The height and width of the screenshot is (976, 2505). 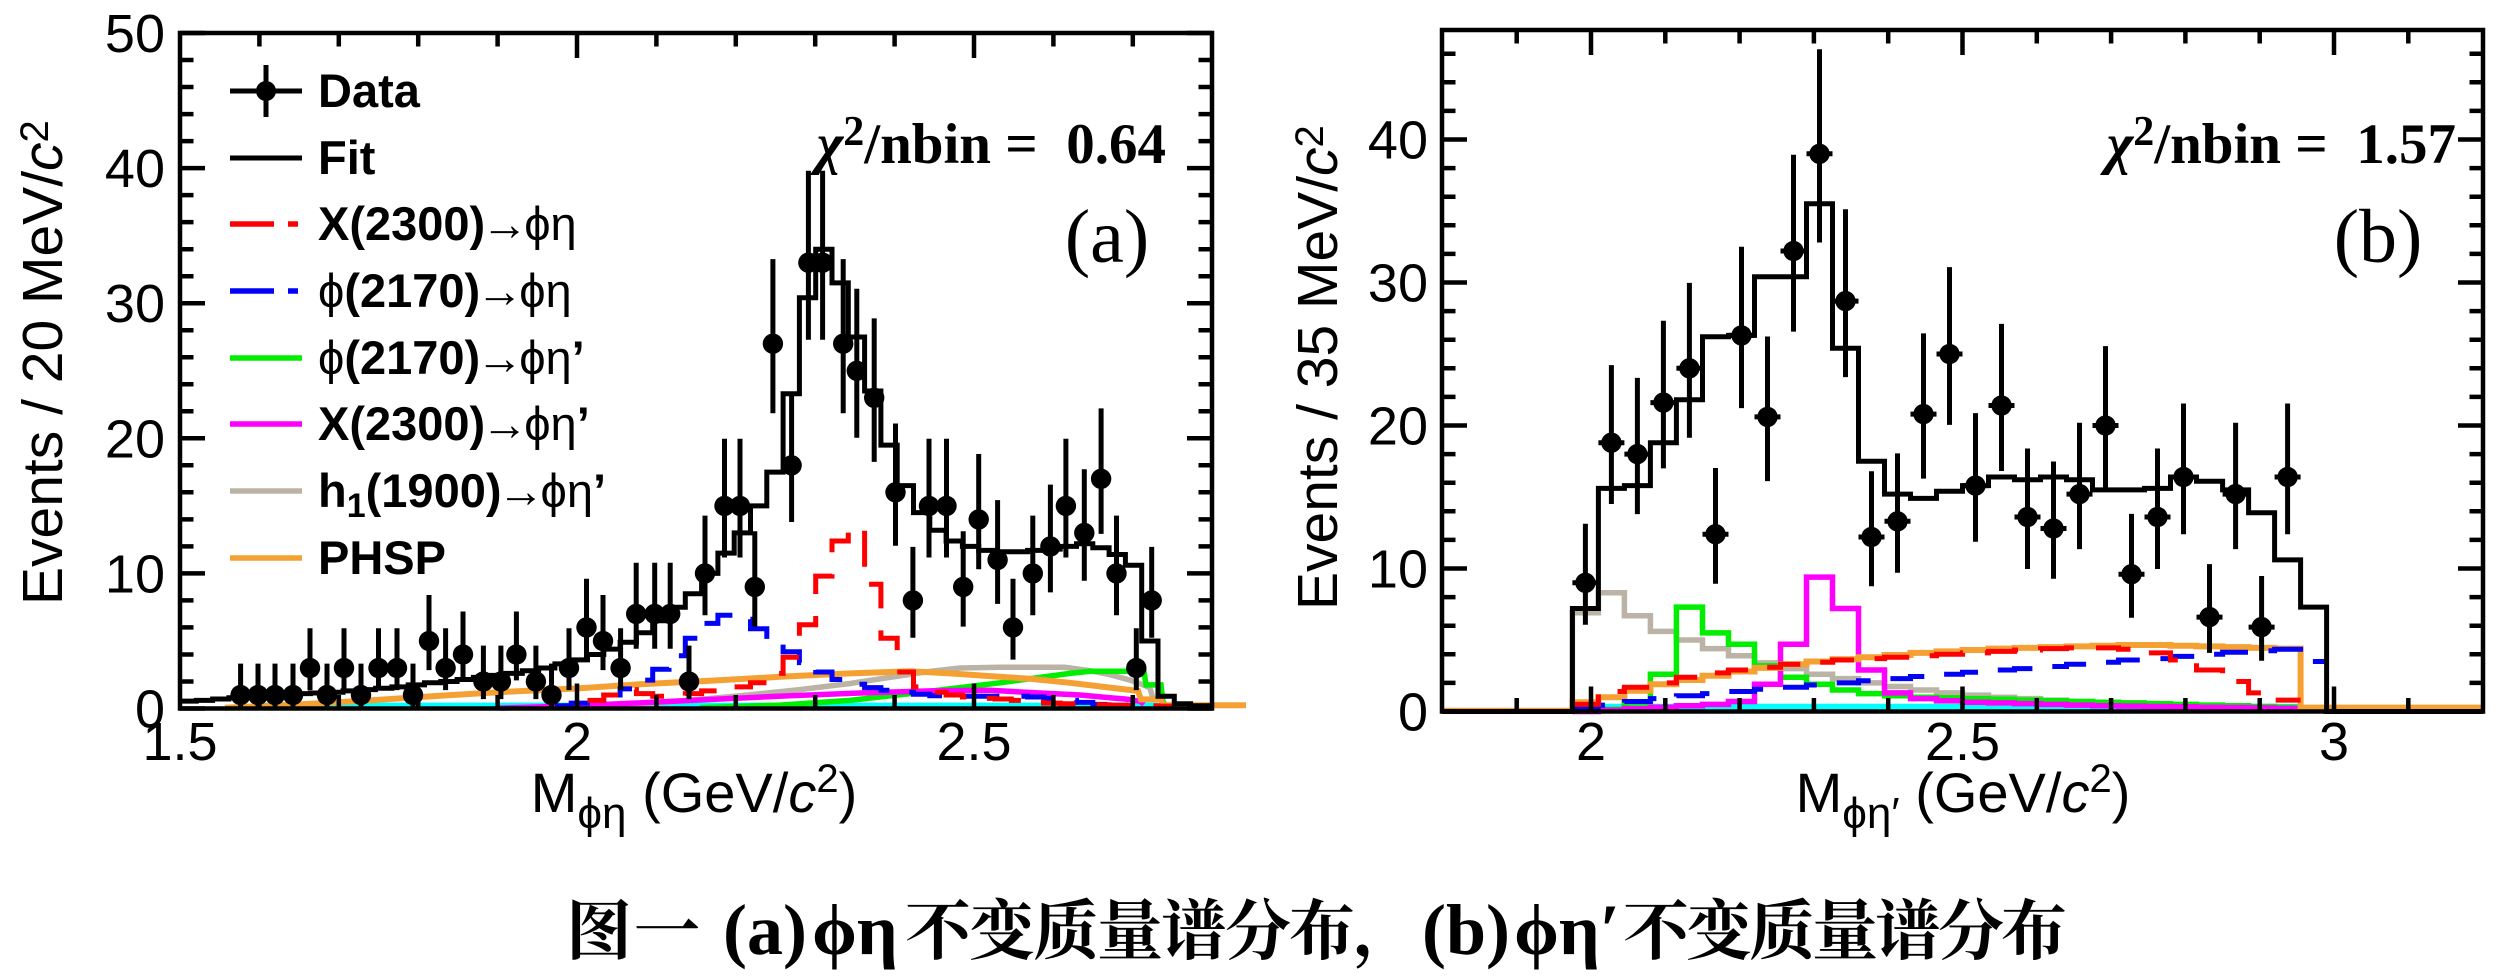 I want to click on svg-text: Data, so click(x=369, y=90).